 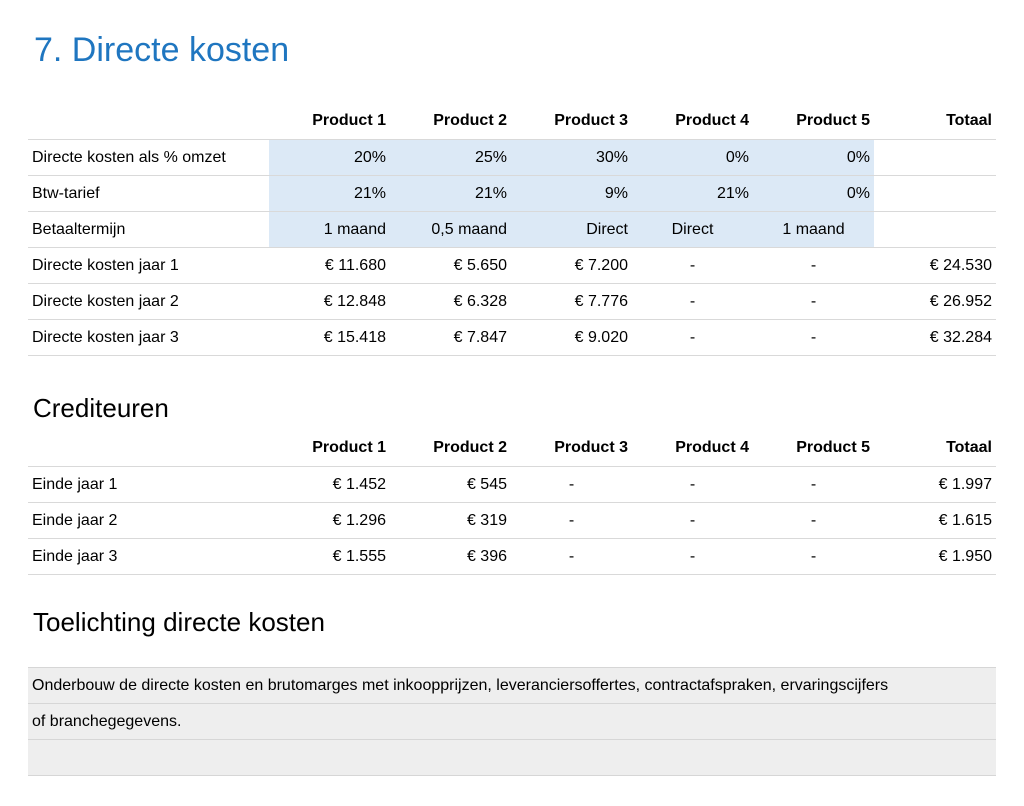 I want to click on value-cell: € 9.020, so click(x=571, y=337).